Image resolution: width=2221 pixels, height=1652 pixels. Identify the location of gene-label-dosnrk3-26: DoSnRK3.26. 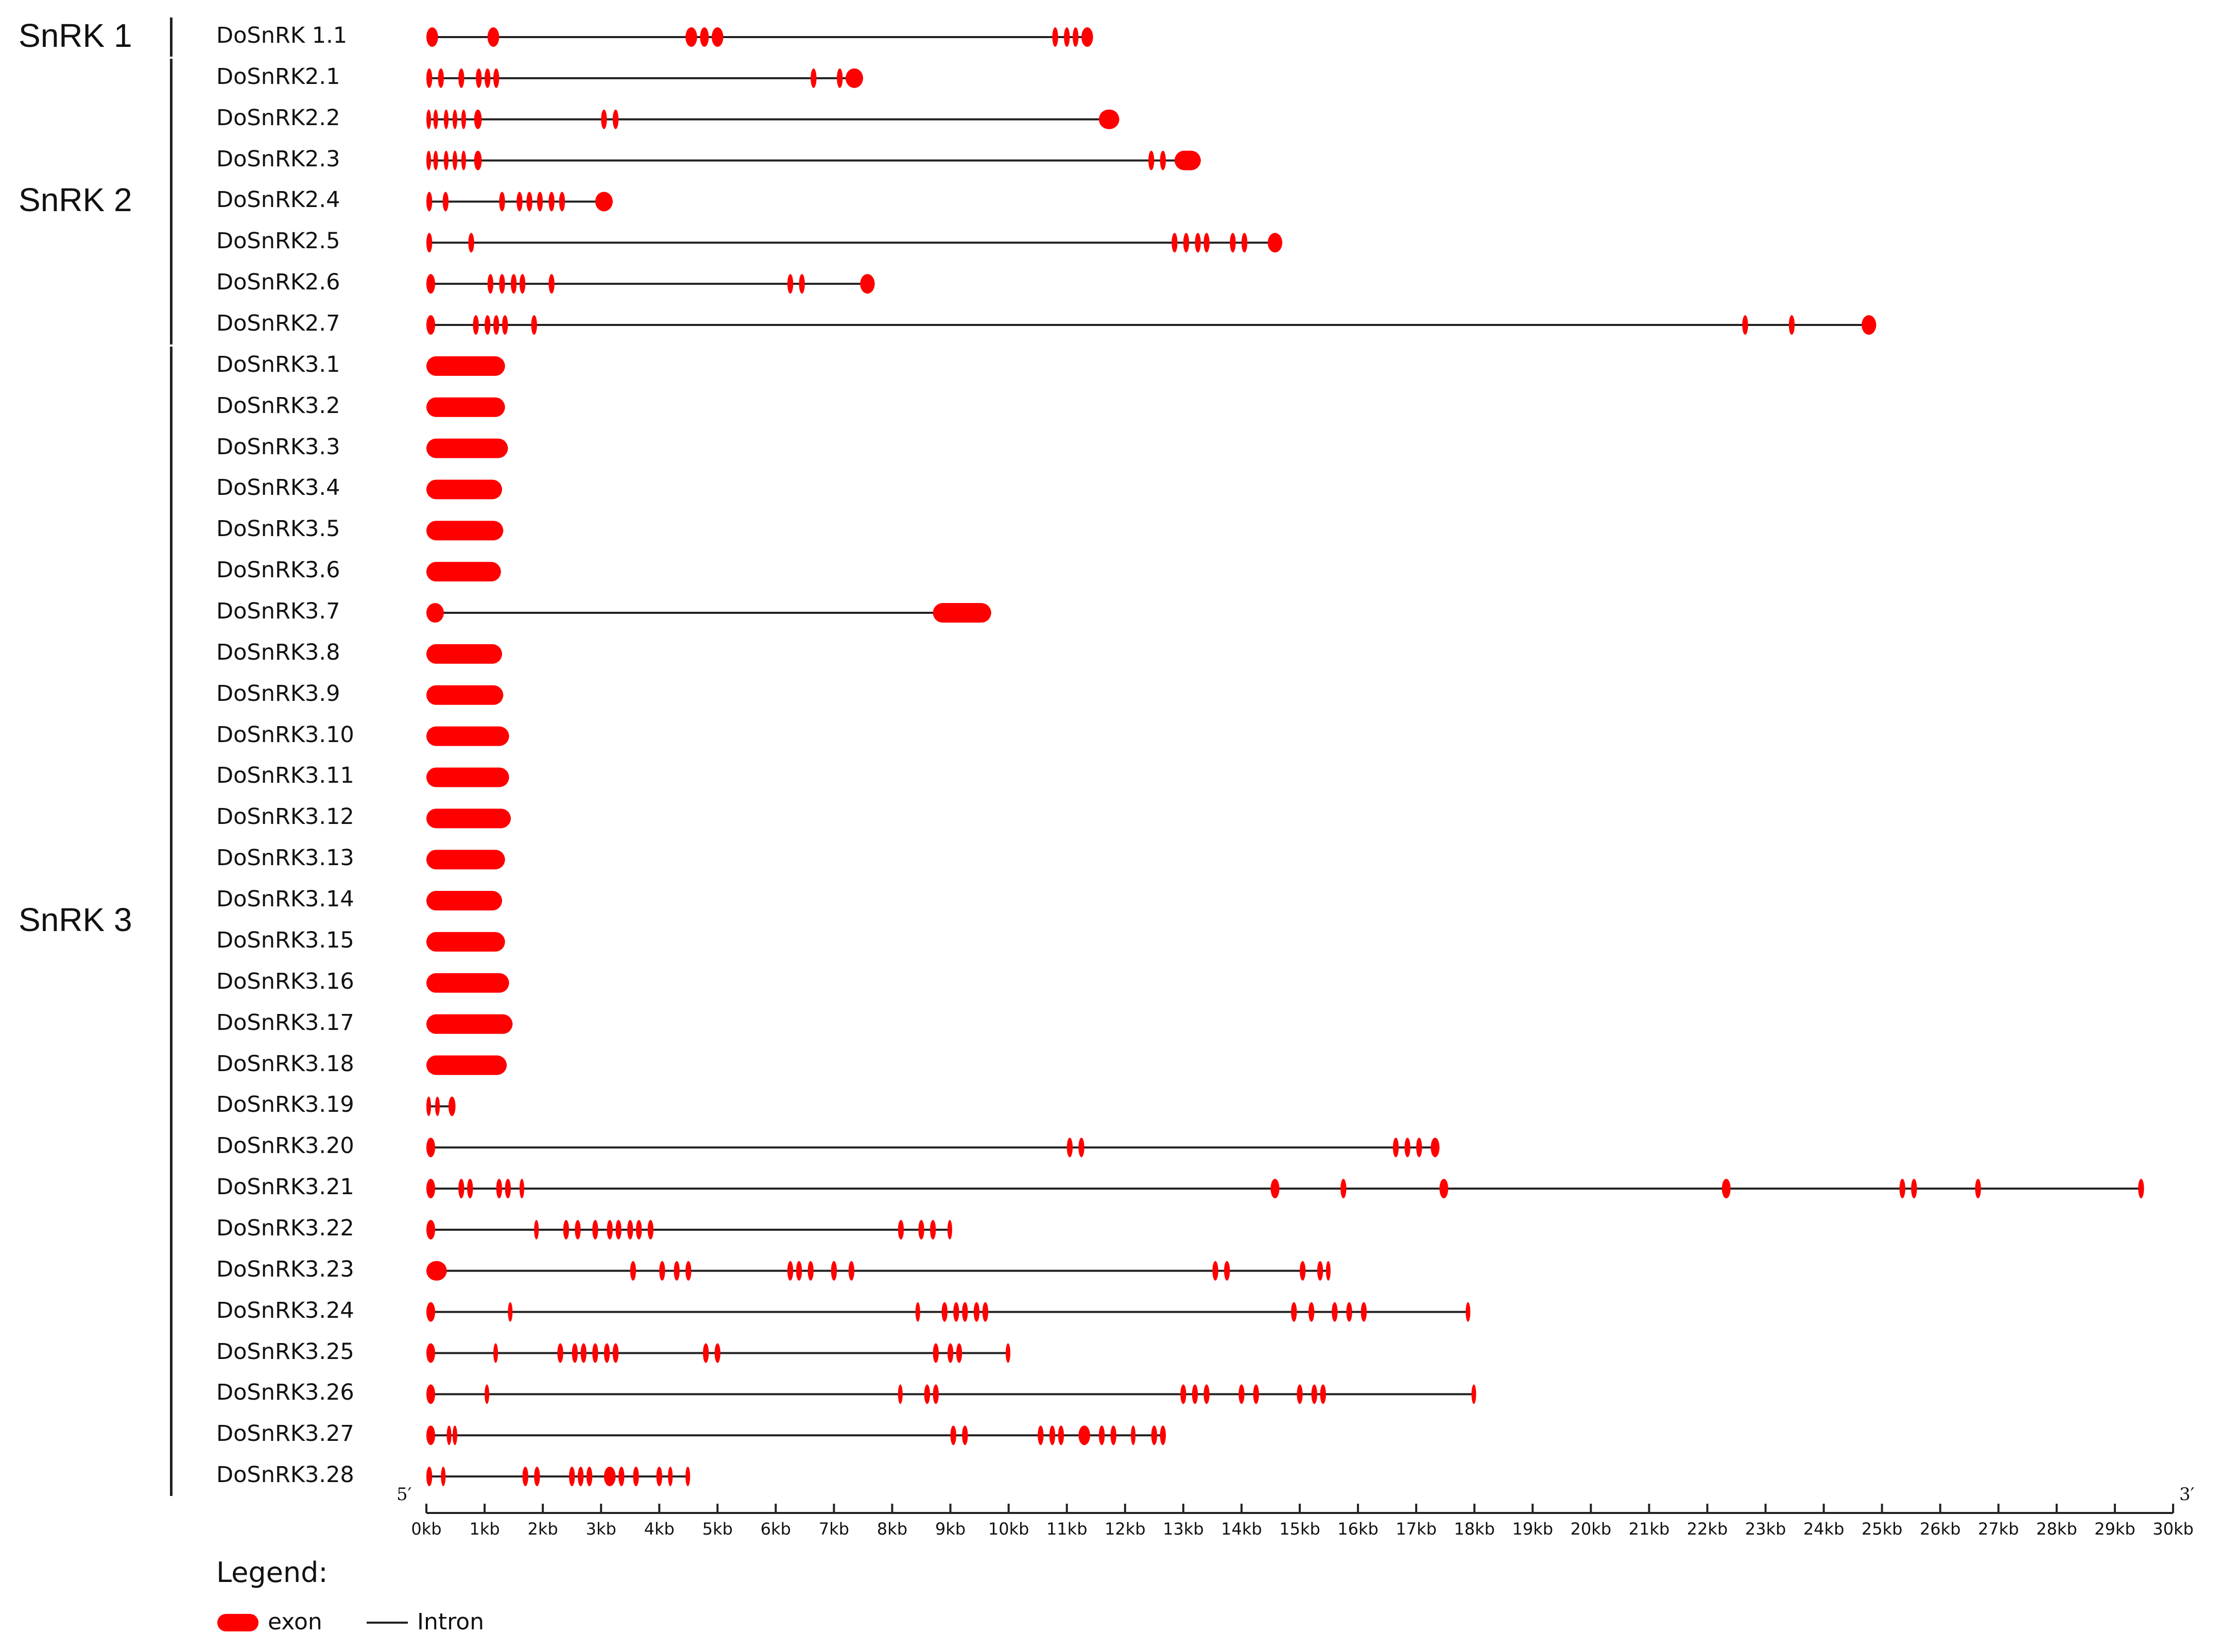
(285, 1393).